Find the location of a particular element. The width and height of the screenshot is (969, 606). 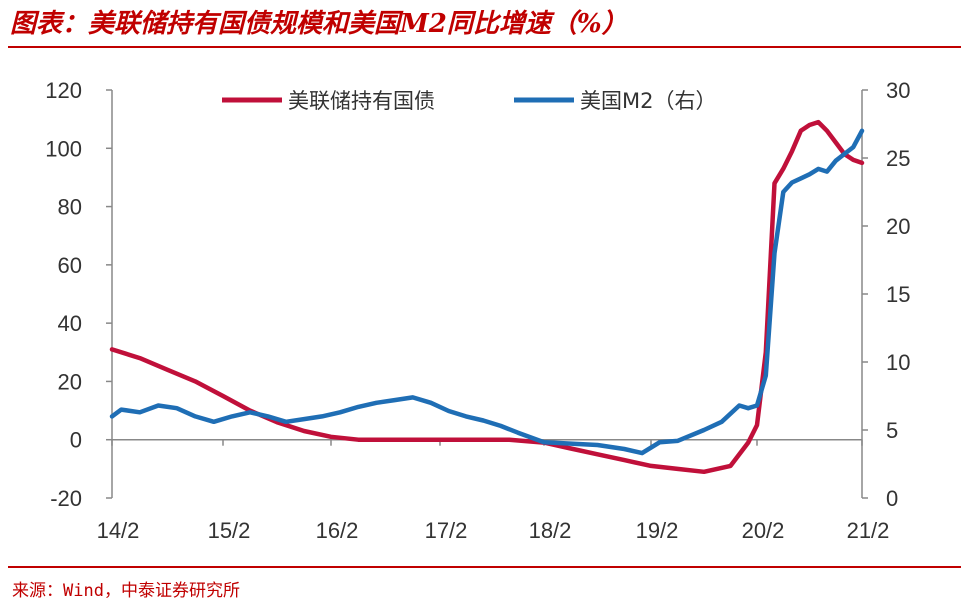

right-tick-label: 0 is located at coordinates (892, 498).